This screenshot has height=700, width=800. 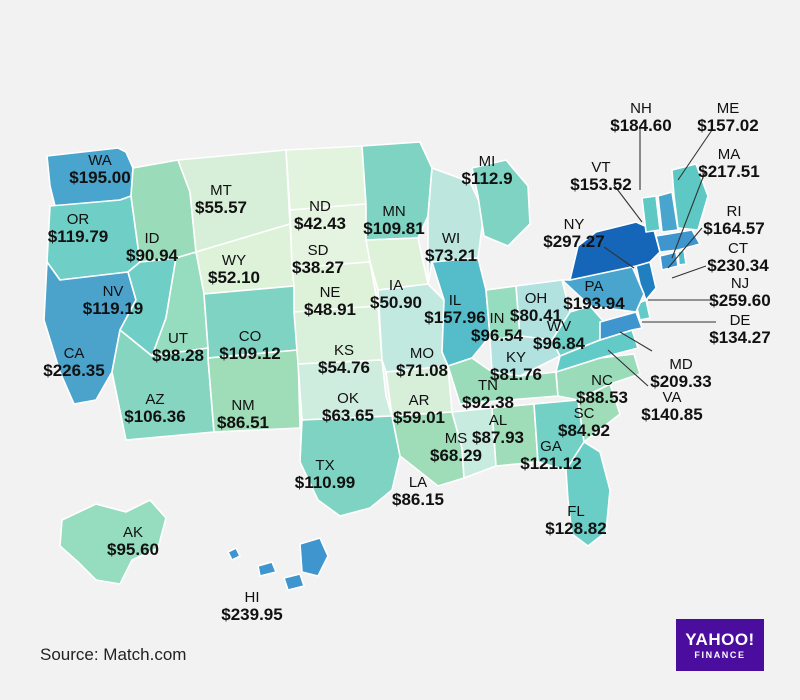 I want to click on state-abbr-wy: WY, so click(x=234, y=260).